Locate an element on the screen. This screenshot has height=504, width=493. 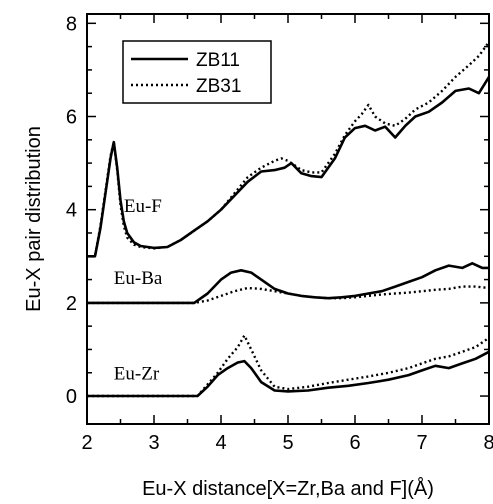
x-tick-label: 6 is located at coordinates (354, 443).